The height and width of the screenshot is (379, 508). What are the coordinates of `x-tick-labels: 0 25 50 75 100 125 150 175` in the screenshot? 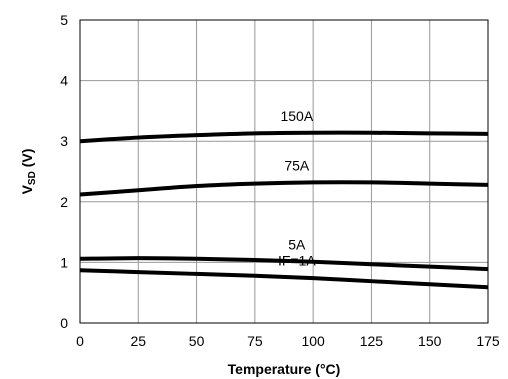 It's located at (288, 341).